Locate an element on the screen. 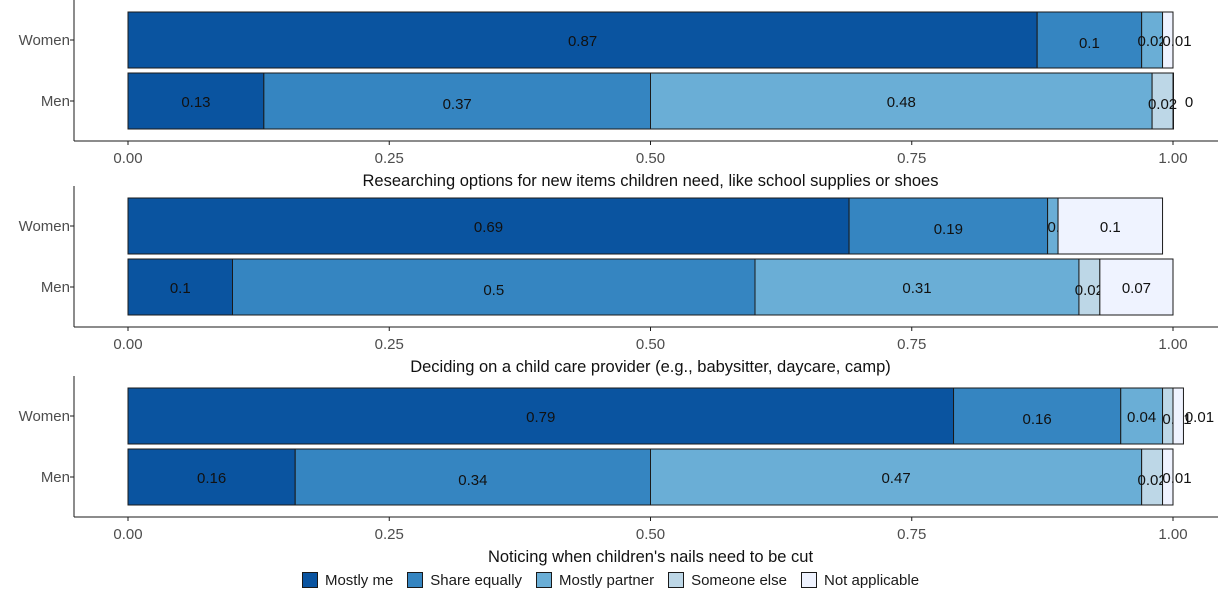  bar-women-mostly-partner is located at coordinates (1142, 416).